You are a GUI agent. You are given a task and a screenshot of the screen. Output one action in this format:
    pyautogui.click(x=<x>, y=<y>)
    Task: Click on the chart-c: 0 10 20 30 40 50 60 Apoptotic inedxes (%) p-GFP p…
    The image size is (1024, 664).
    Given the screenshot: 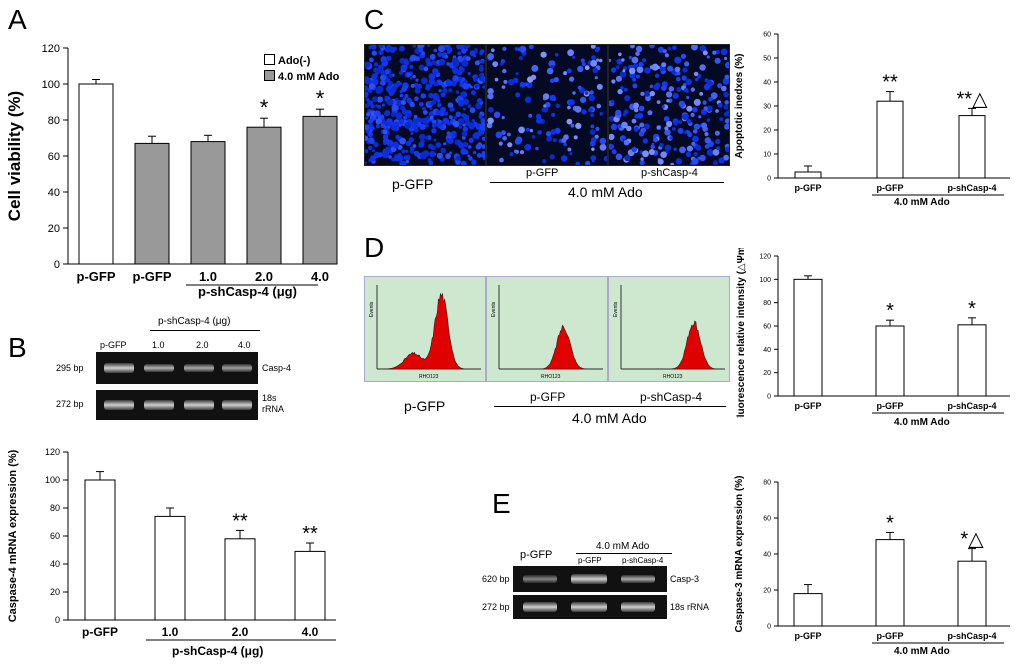 What is the action you would take?
    pyautogui.click(x=872, y=113)
    